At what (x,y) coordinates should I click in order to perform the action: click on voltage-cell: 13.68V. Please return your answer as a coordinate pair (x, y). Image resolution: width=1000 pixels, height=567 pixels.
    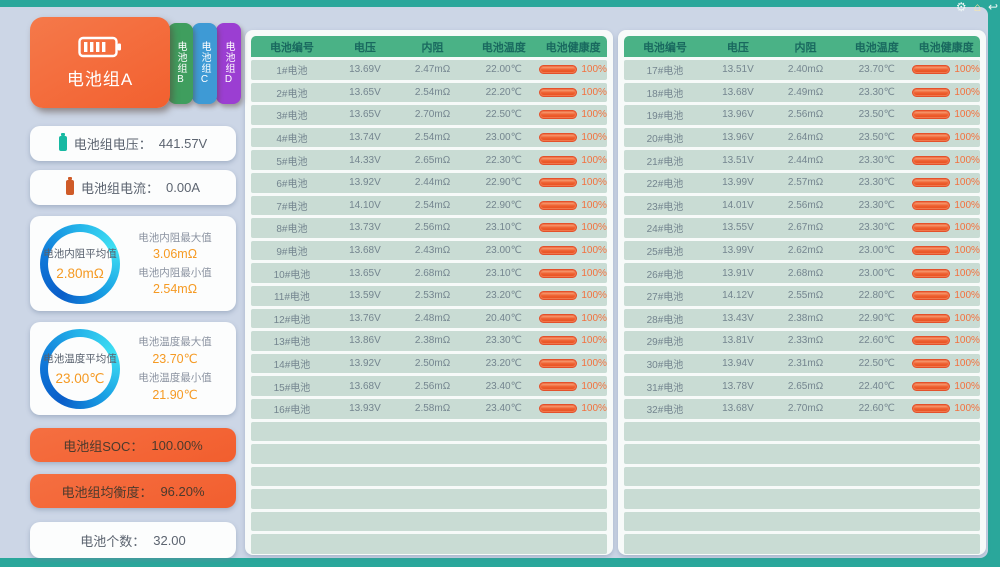
    Looking at the image, I should click on (738, 92).